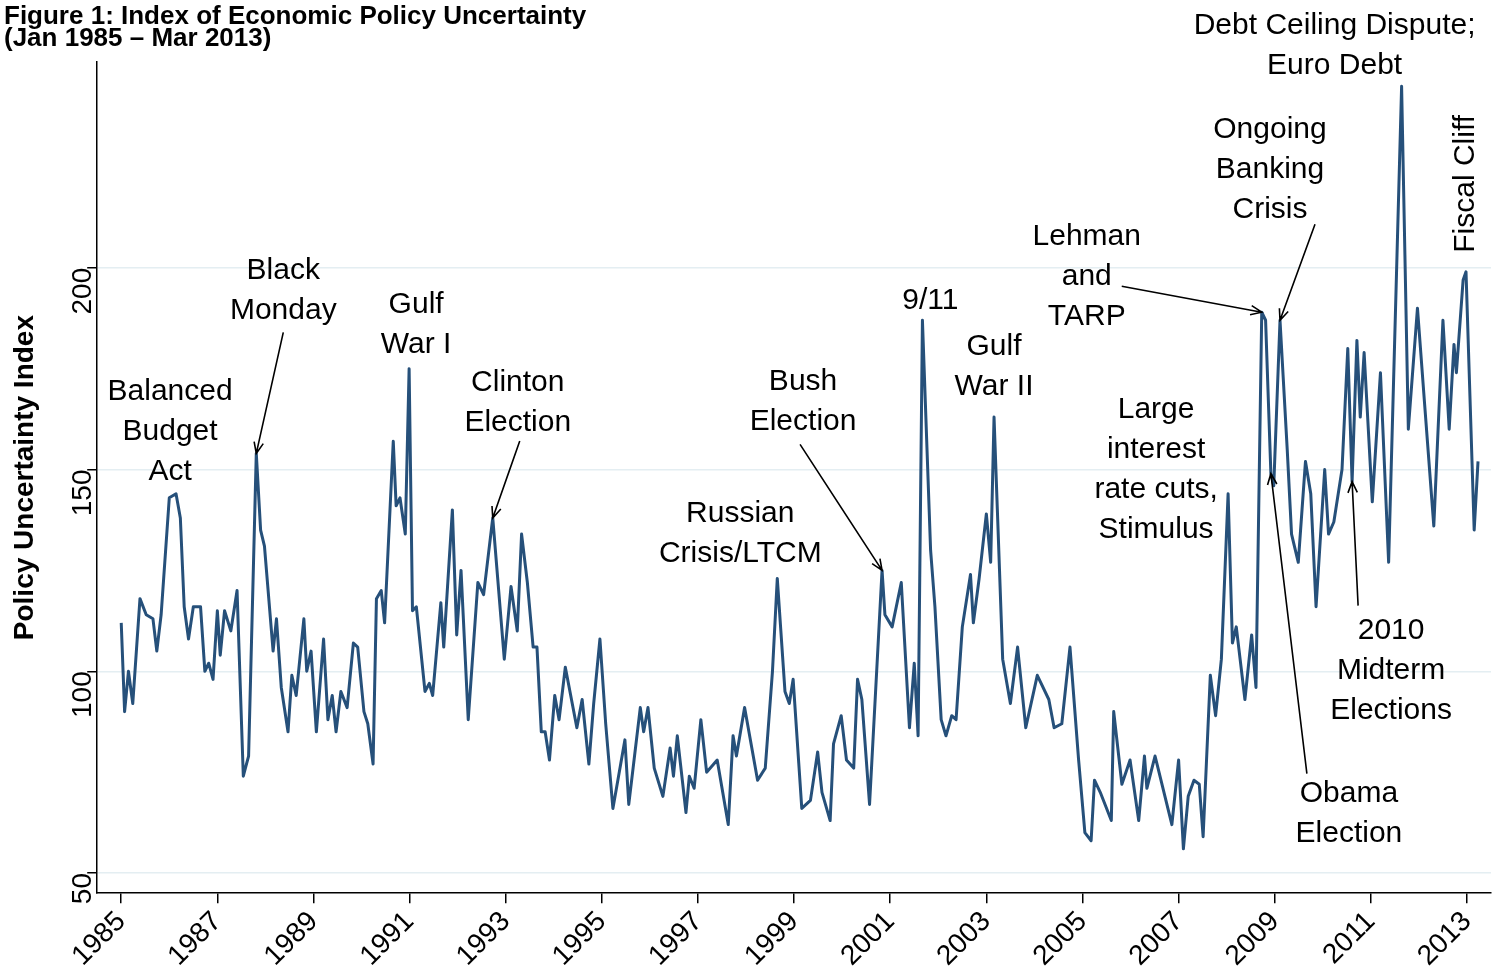  Describe the element at coordinates (416, 322) in the screenshot. I see `annotation: Gulf War I` at that location.